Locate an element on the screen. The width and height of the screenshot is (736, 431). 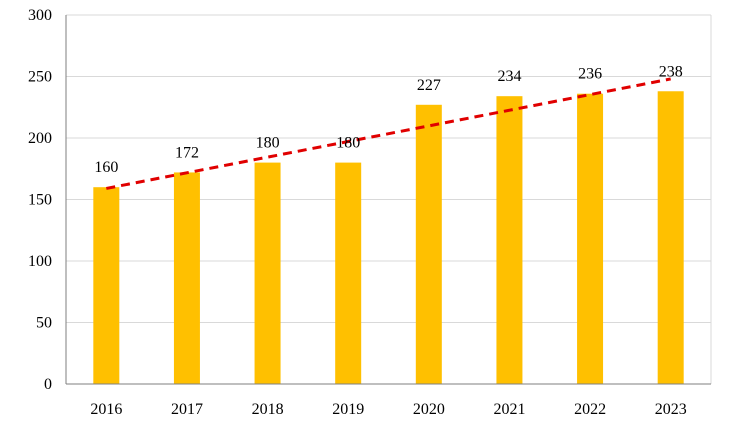
x-tick-label: 2019 is located at coordinates (348, 409).